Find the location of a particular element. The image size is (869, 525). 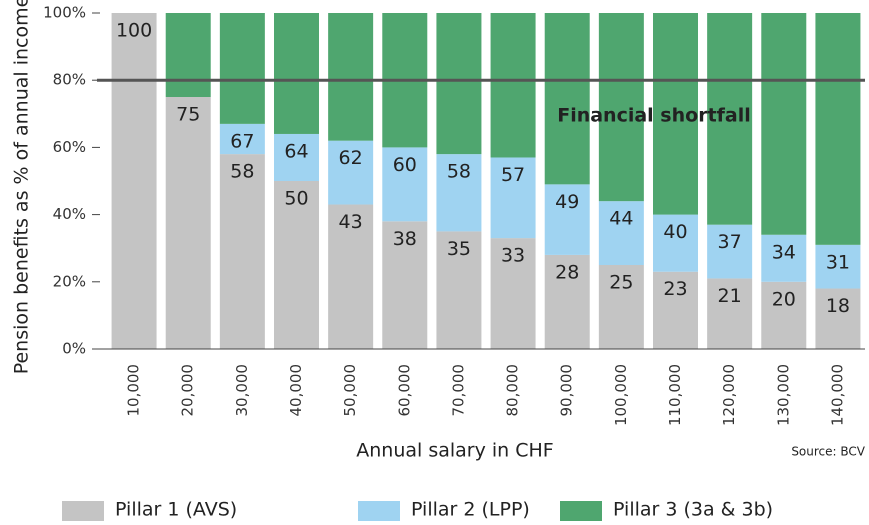

data-label: 37 is located at coordinates (730, 242).